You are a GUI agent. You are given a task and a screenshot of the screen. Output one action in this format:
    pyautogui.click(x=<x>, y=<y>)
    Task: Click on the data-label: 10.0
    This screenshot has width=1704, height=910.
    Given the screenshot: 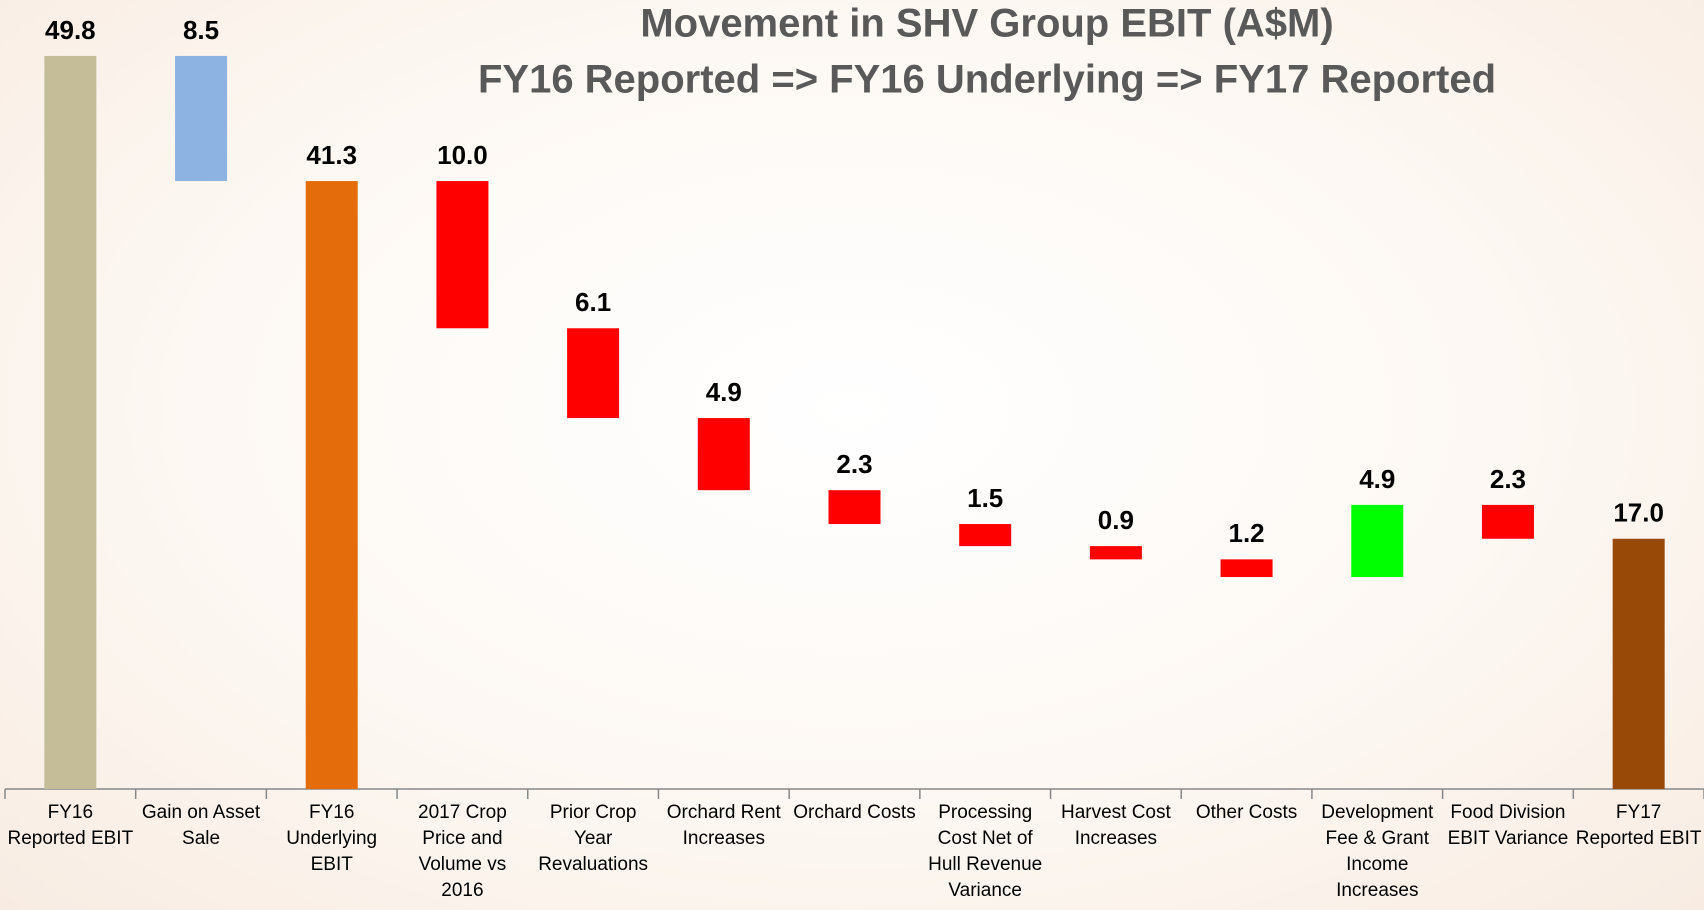 What is the action you would take?
    pyautogui.click(x=462, y=155)
    